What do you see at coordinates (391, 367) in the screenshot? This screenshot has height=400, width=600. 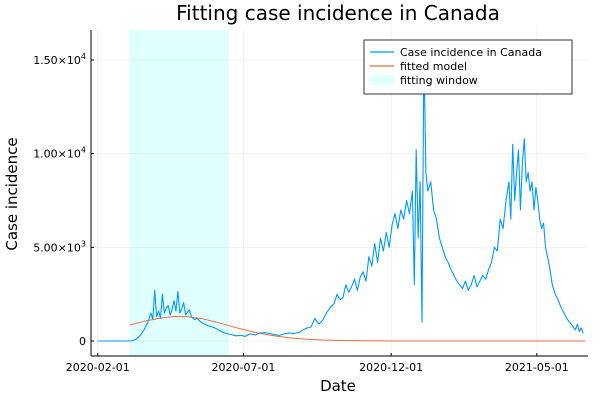 I see `x-tick-label: 2020-12-01` at bounding box center [391, 367].